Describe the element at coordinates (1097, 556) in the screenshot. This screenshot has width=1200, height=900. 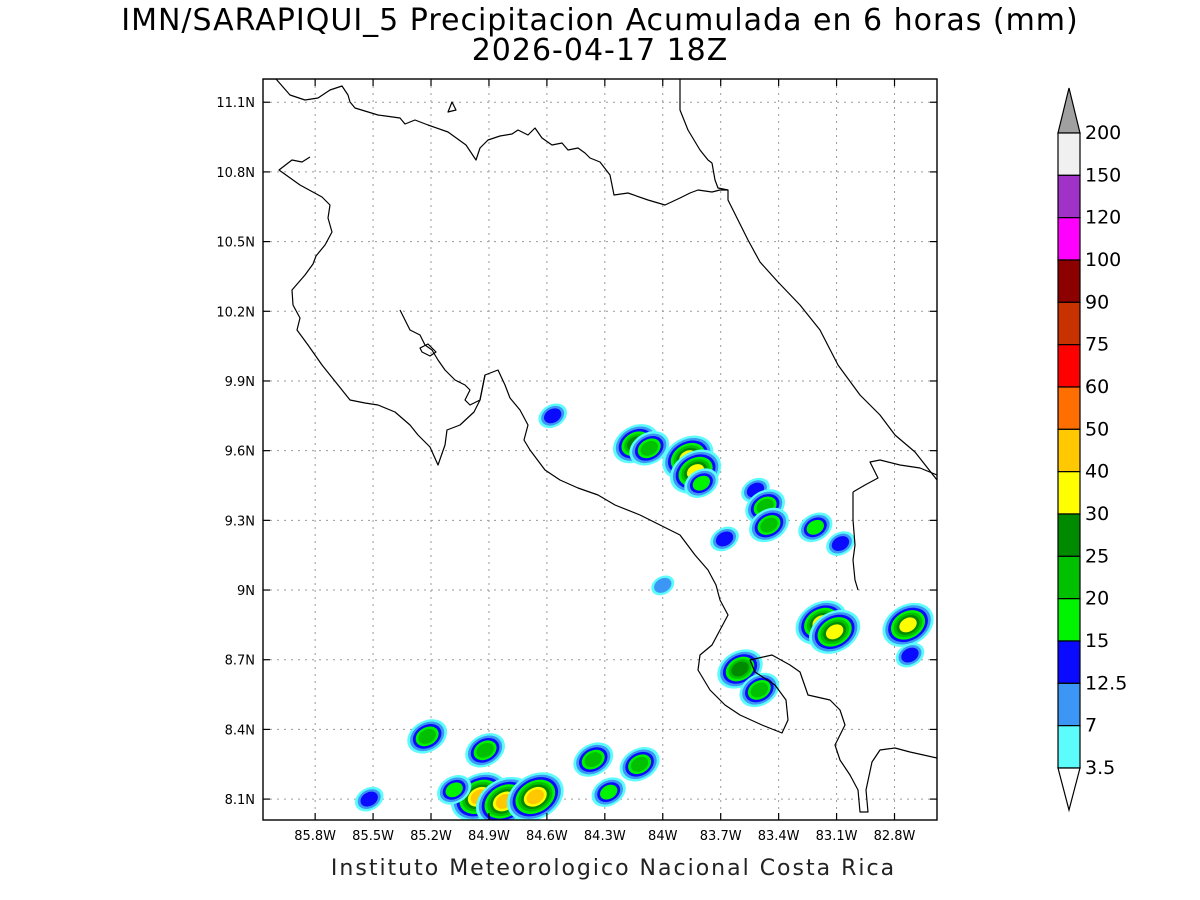
I see `colorbar-label: 25` at that location.